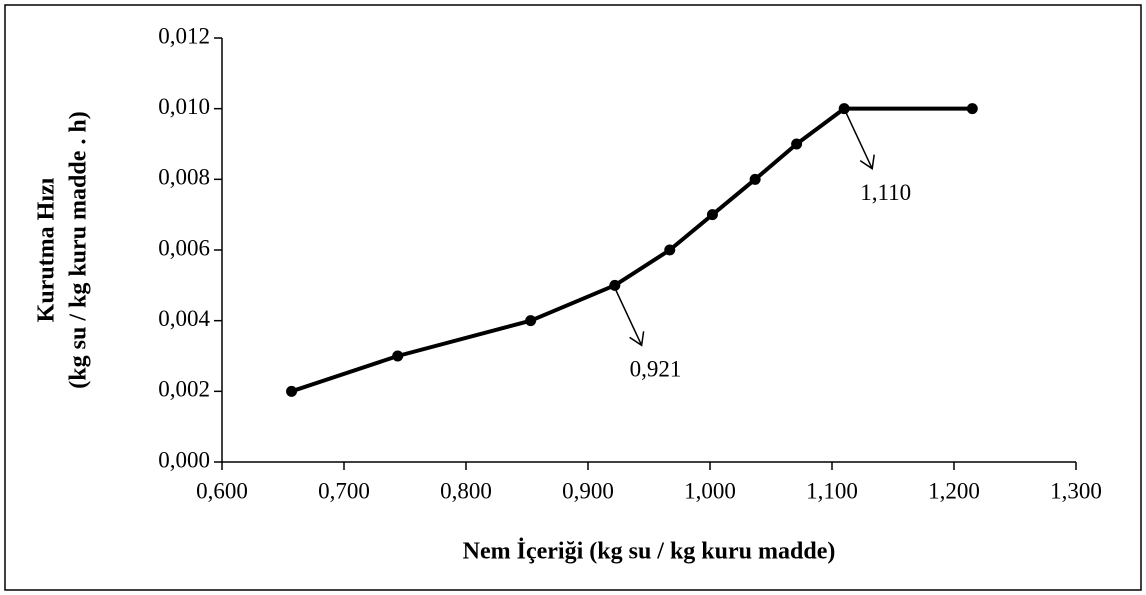 The image size is (1146, 595). Describe the element at coordinates (184, 247) in the screenshot. I see `y-tick-label: 0,006` at that location.